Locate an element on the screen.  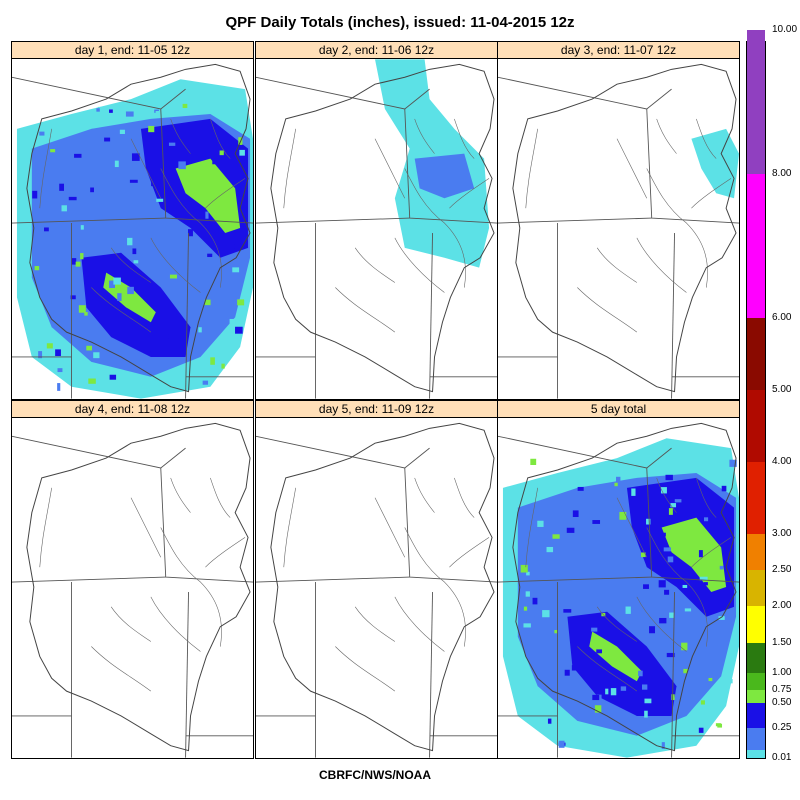
credit-footer: CBRFC/NWS/NOAA is located at coordinates (375, 775).